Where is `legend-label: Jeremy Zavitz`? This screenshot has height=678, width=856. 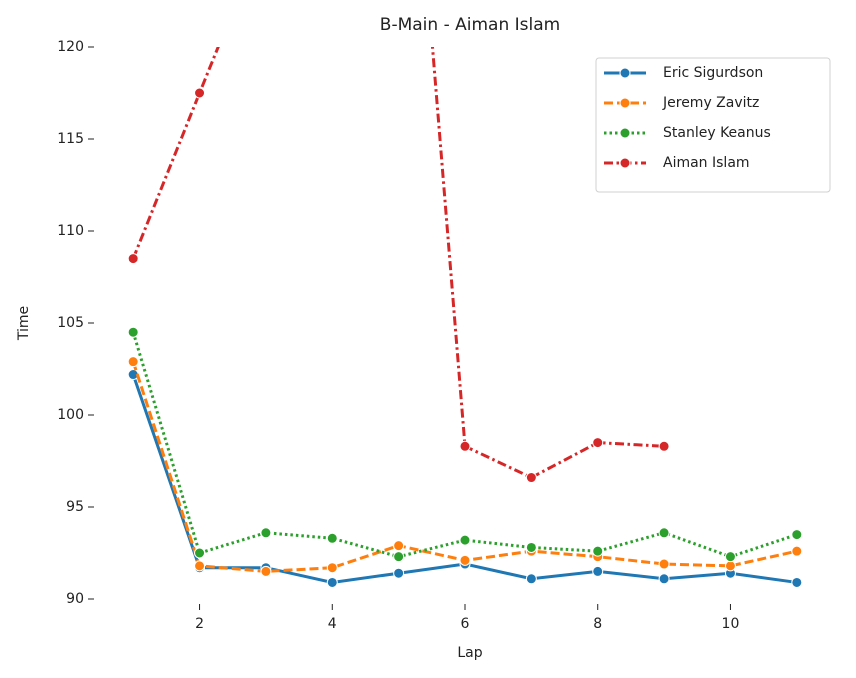
legend-label: Jeremy Zavitz is located at coordinates (710, 103).